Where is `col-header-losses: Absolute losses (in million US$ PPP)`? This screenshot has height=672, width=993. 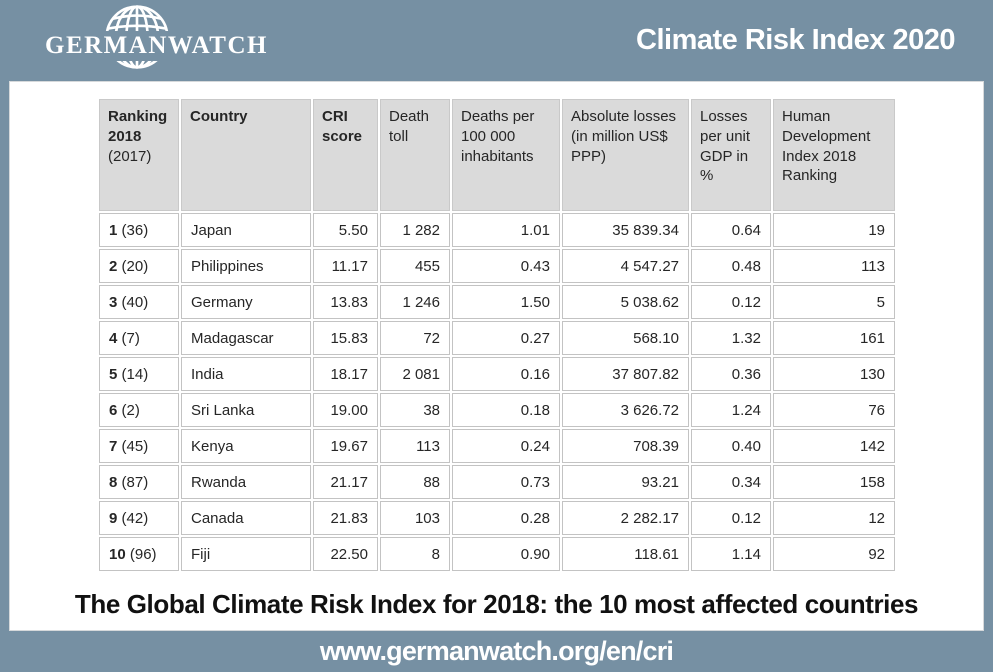 col-header-losses: Absolute losses (in million US$ PPP) is located at coordinates (625, 155).